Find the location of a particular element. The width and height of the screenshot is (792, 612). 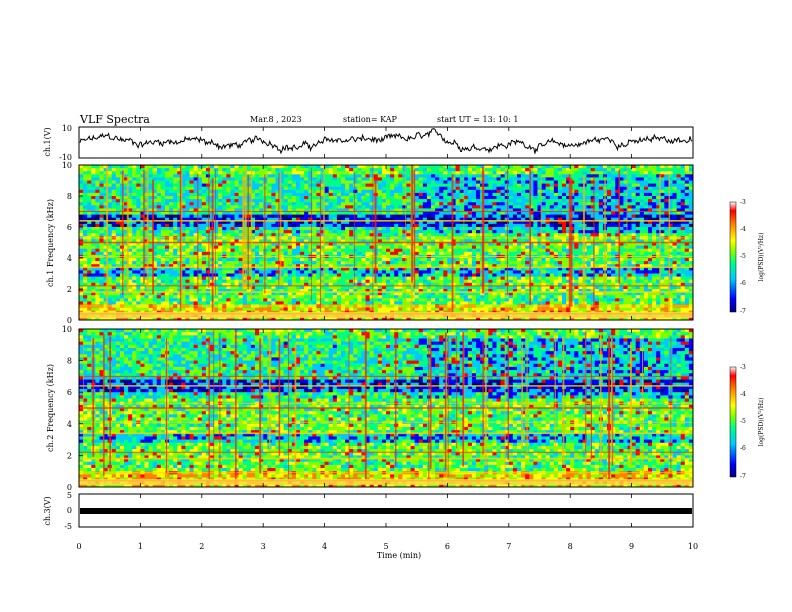

start-time-label: start UT = 13: 10: 1 is located at coordinates (477, 119).